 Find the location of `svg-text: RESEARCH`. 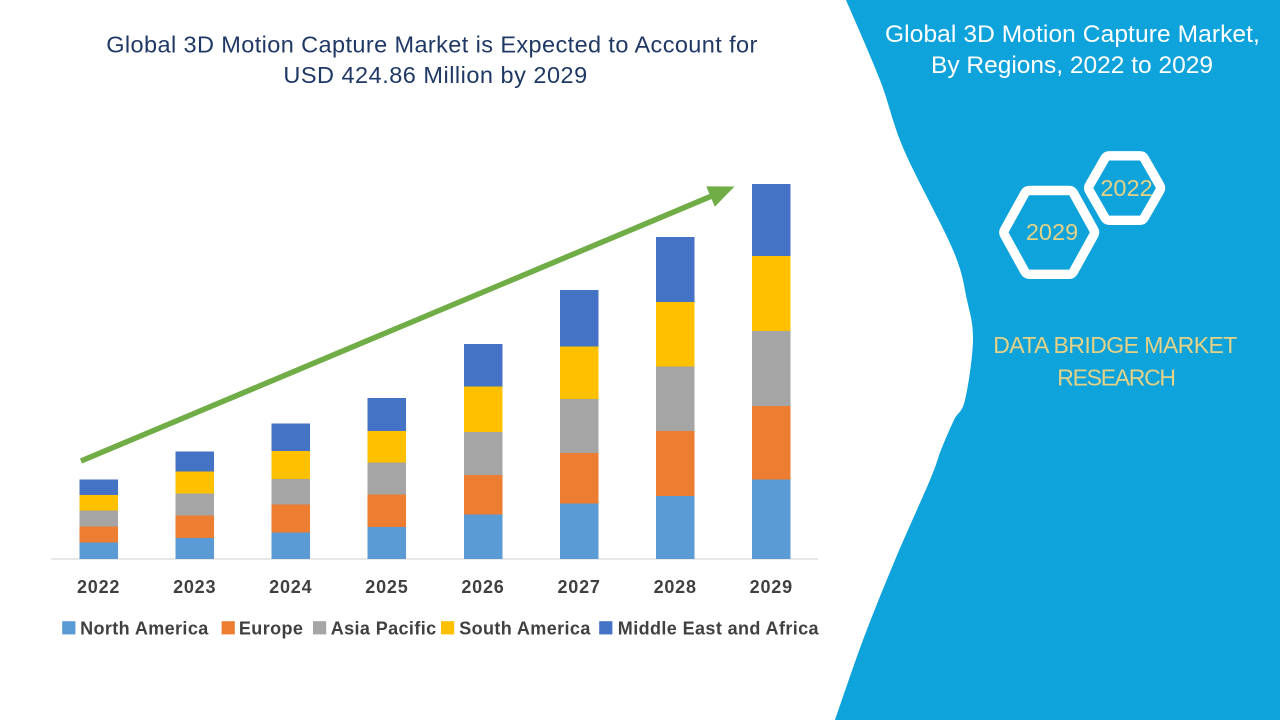

svg-text: RESEARCH is located at coordinates (1115, 378).